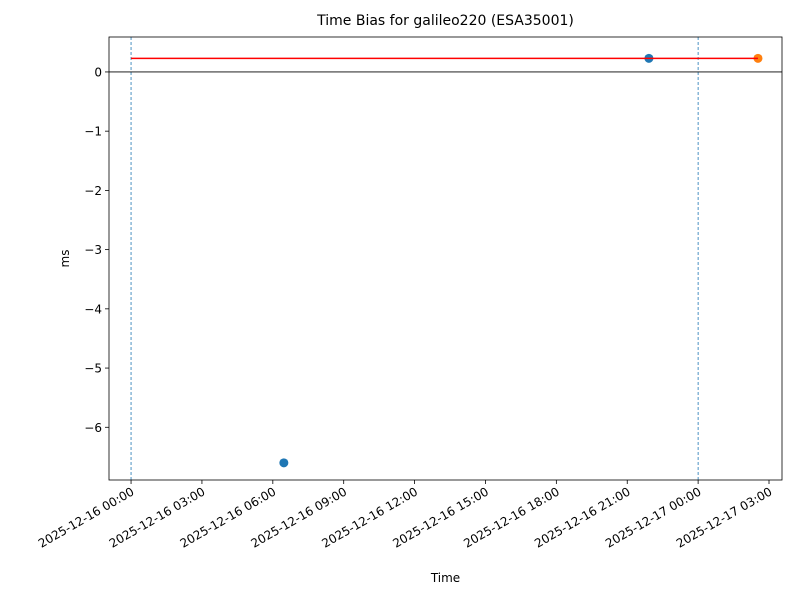 The width and height of the screenshot is (800, 600). What do you see at coordinates (93, 309) in the screenshot?
I see `y-tick-label: −4` at bounding box center [93, 309].